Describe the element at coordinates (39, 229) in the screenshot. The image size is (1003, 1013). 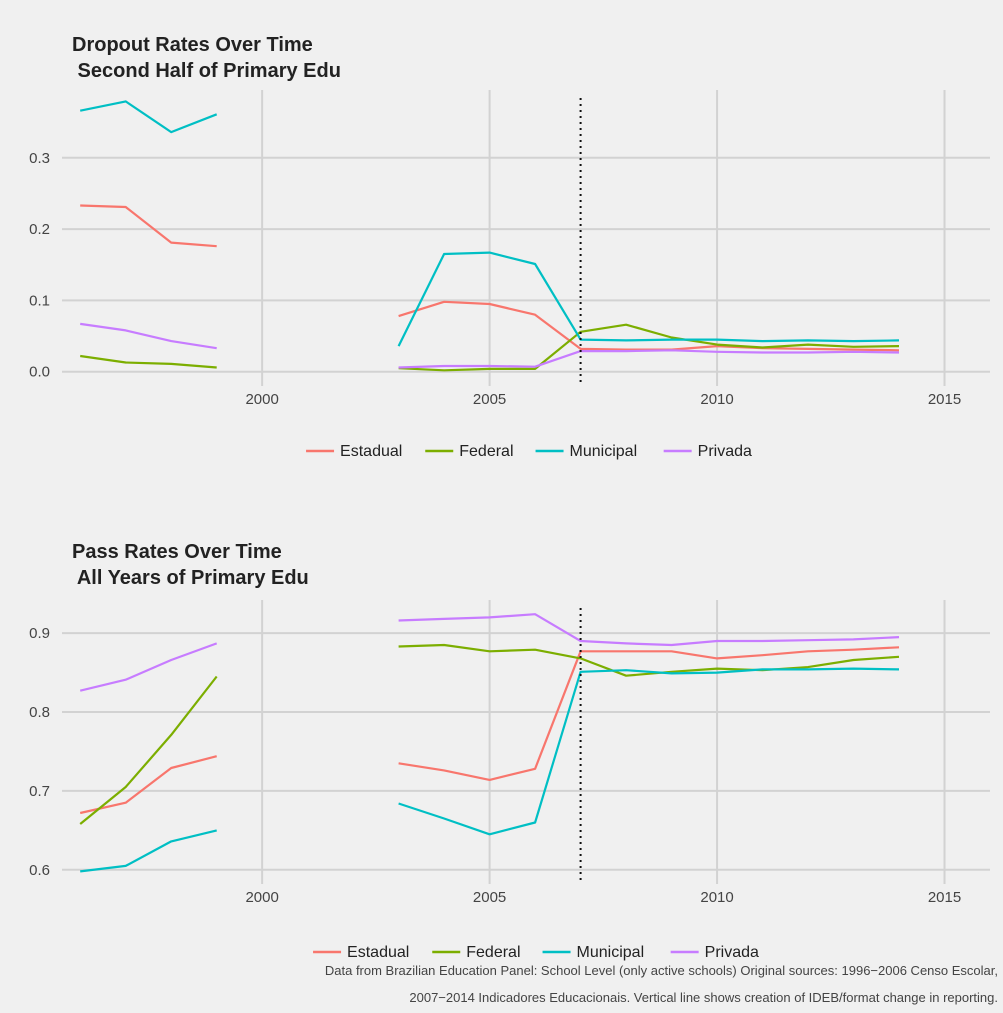
I see `y-tick-label: 0.2` at that location.